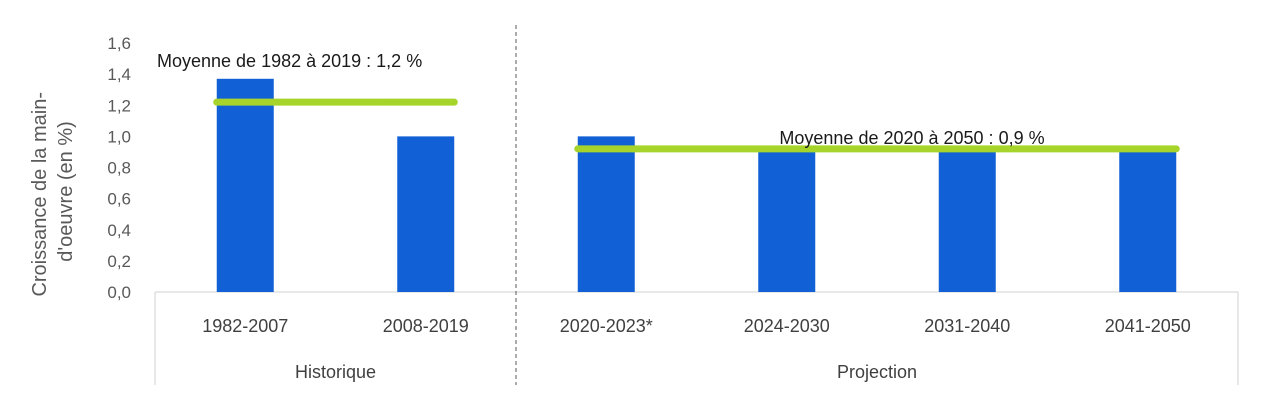 The image size is (1264, 409). Describe the element at coordinates (119, 261) in the screenshot. I see `y-tick-label: 0,2` at that location.